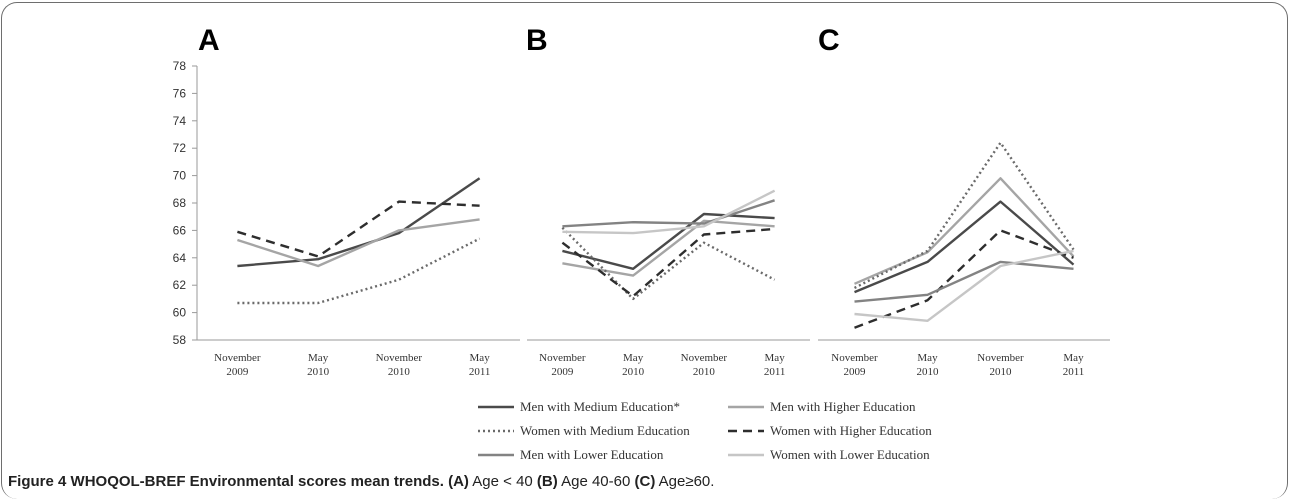  Describe the element at coordinates (686, 481) in the screenshot. I see `caption-text-c: Age≥60.` at that location.